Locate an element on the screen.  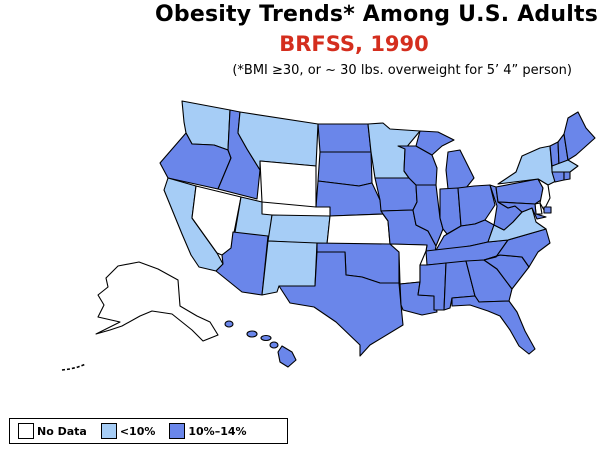
state-md is located at coordinates (522, 210).